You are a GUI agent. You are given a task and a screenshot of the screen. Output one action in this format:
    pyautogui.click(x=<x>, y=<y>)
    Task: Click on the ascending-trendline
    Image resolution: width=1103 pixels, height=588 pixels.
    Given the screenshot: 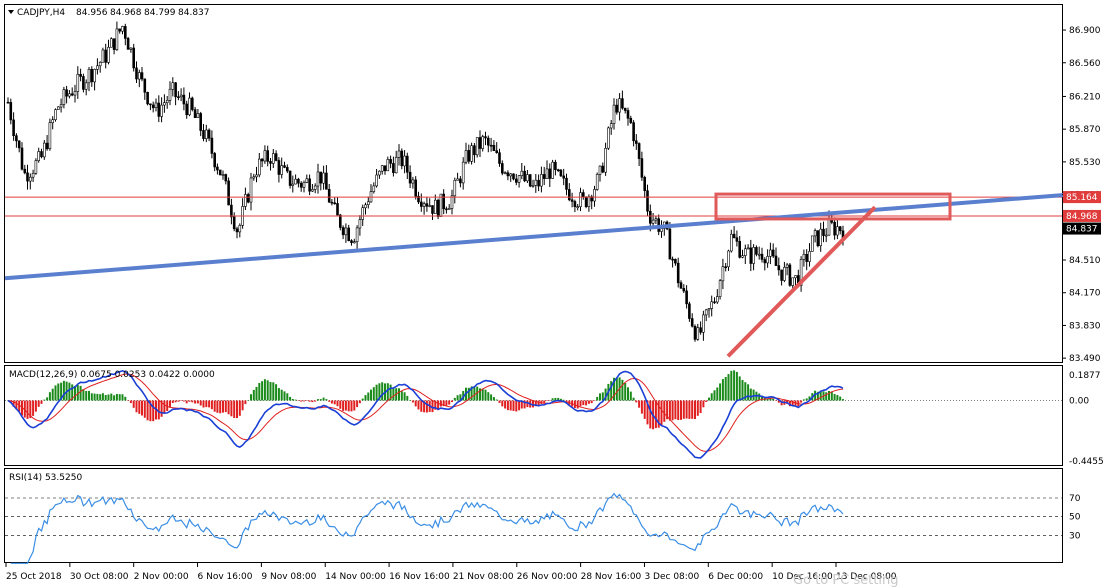 What is the action you would take?
    pyautogui.click(x=537, y=236)
    